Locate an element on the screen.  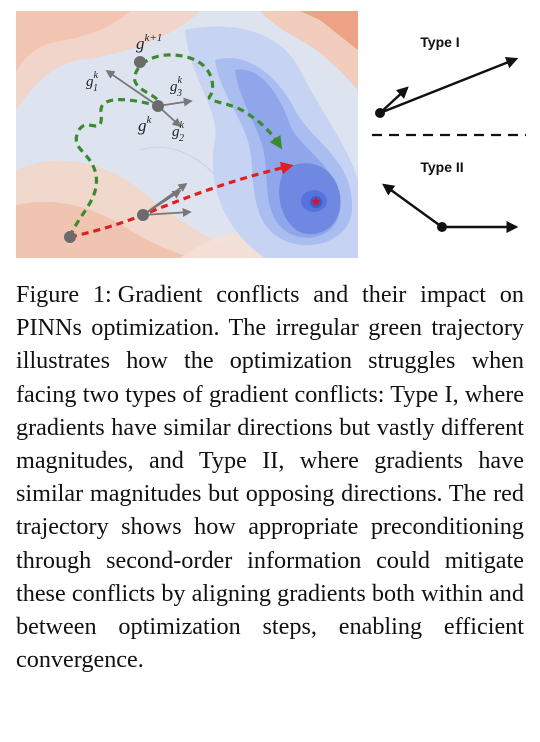
figure-label: Figure 1: is located at coordinates (64, 294).